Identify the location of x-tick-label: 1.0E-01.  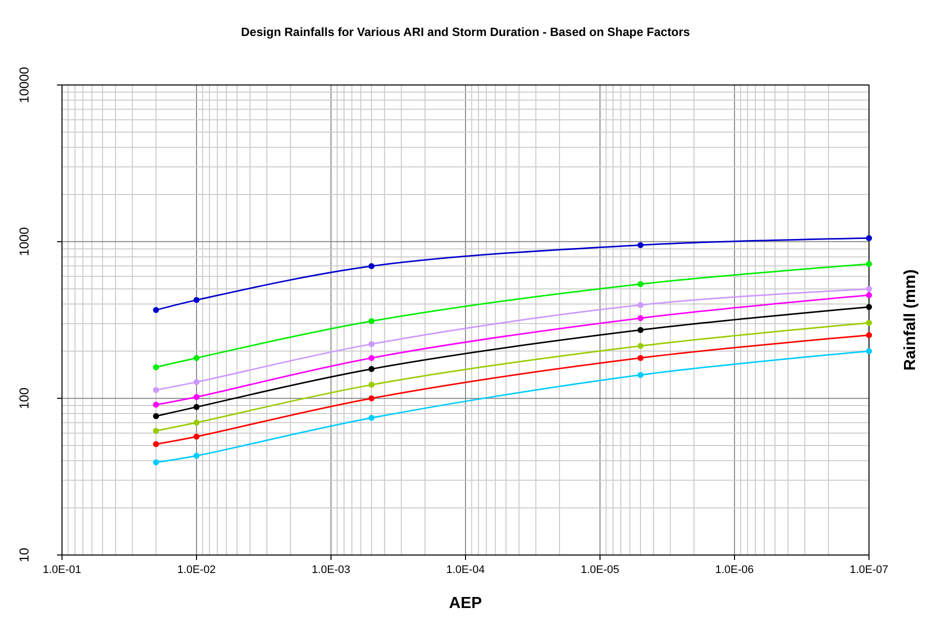
(62, 570).